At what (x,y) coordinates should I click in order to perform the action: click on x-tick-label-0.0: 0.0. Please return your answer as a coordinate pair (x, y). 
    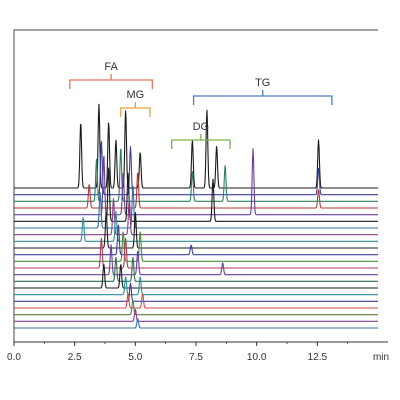
    Looking at the image, I should click on (14, 357).